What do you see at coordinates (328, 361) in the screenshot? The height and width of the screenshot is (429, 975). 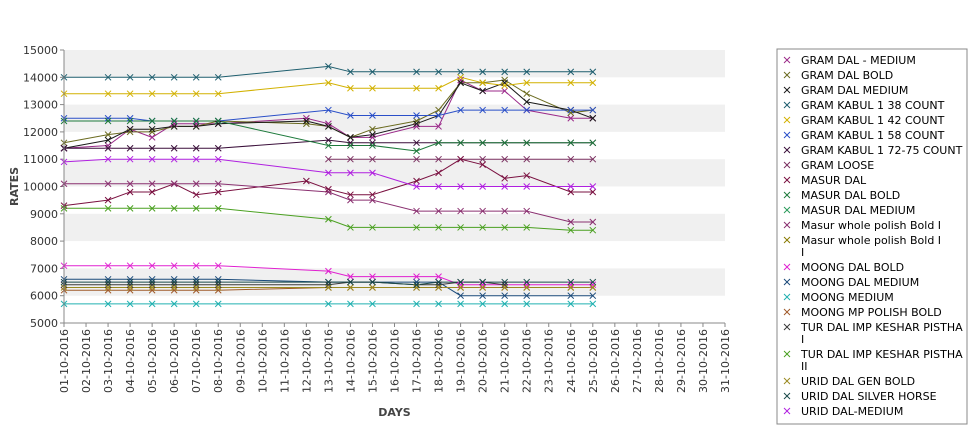 I see `x-tick-label: 13-10-2016` at bounding box center [328, 361].